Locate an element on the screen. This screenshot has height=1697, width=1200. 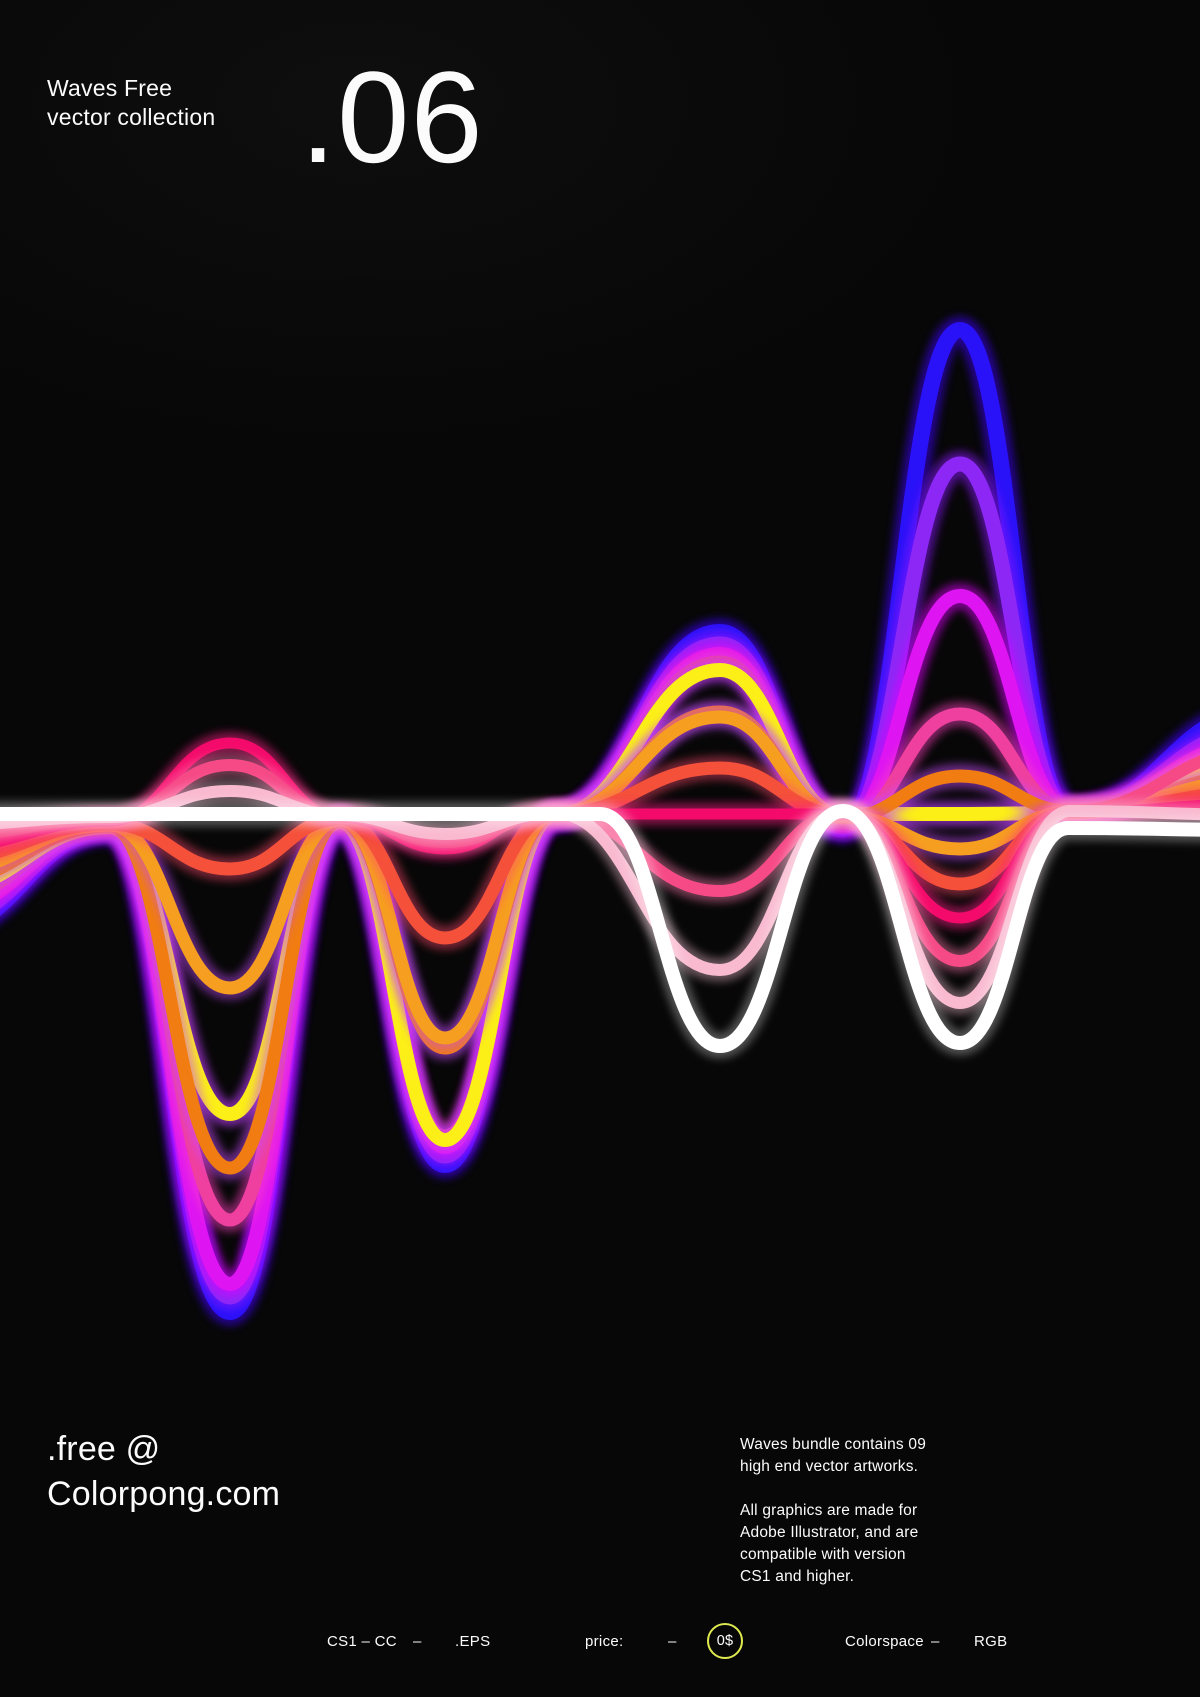
price-badge: 0$ is located at coordinates (725, 1641).